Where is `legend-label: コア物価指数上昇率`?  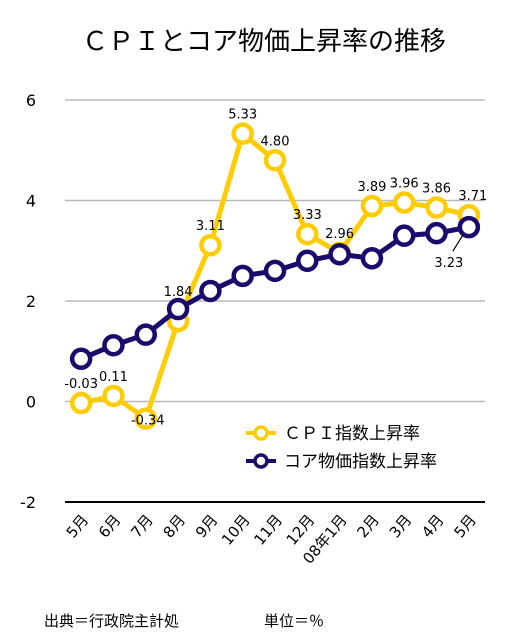
legend-label: コア物価指数上昇率 is located at coordinates (360, 462).